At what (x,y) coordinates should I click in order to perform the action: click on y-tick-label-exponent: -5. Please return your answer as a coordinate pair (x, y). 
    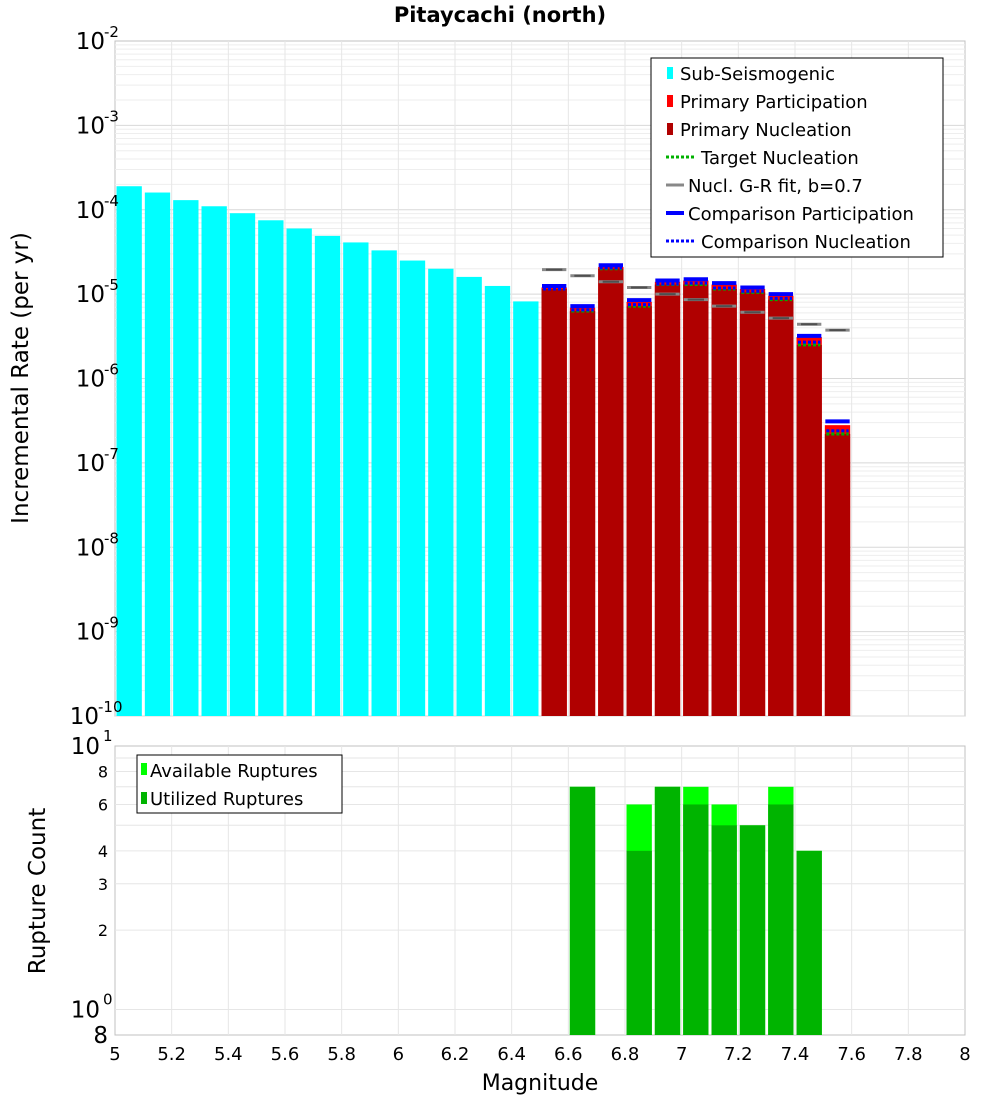
    Looking at the image, I should click on (111, 285).